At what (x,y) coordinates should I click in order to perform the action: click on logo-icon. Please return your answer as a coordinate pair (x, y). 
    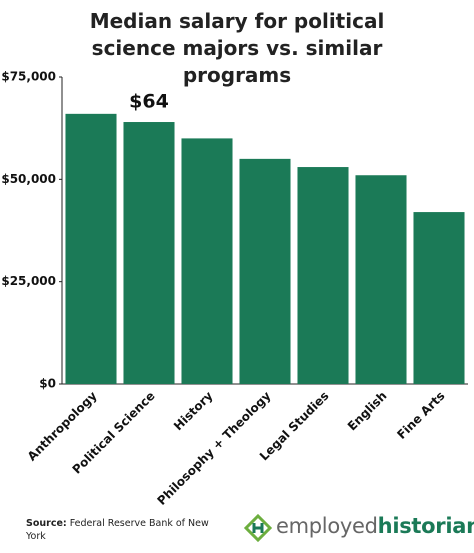
    Looking at the image, I should click on (258, 528).